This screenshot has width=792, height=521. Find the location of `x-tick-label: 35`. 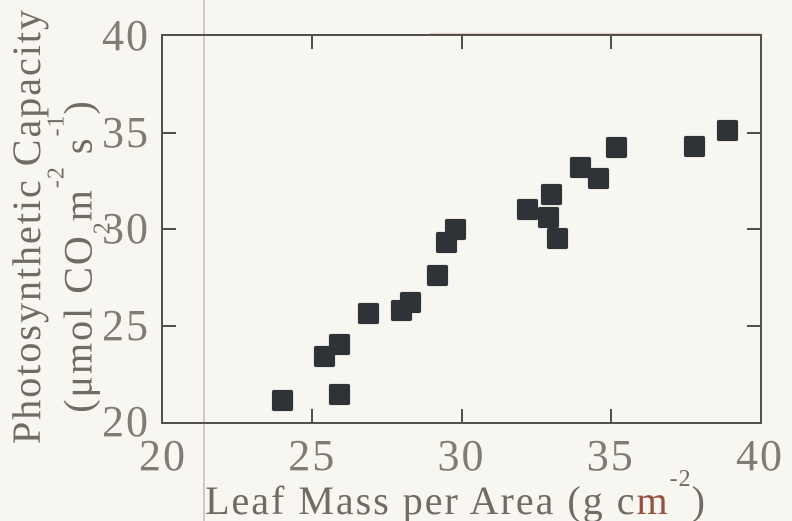

x-tick-label: 35 is located at coordinates (610, 455).